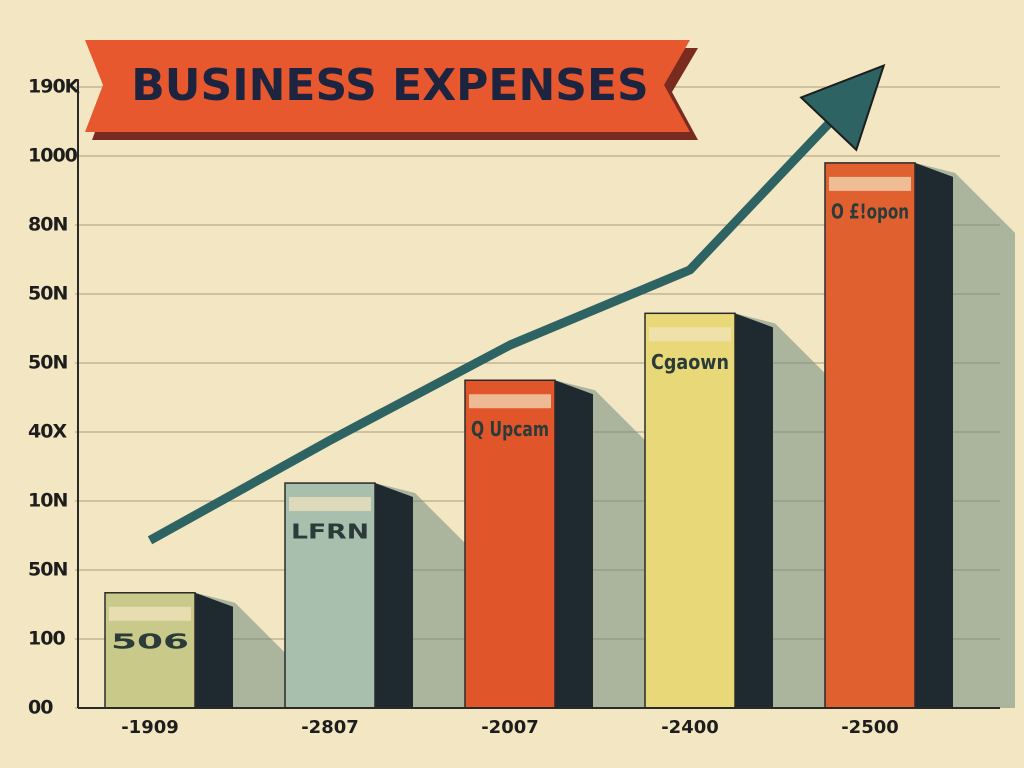  What do you see at coordinates (53, 156) in the screenshot?
I see `y-tick-label: 1000` at bounding box center [53, 156].